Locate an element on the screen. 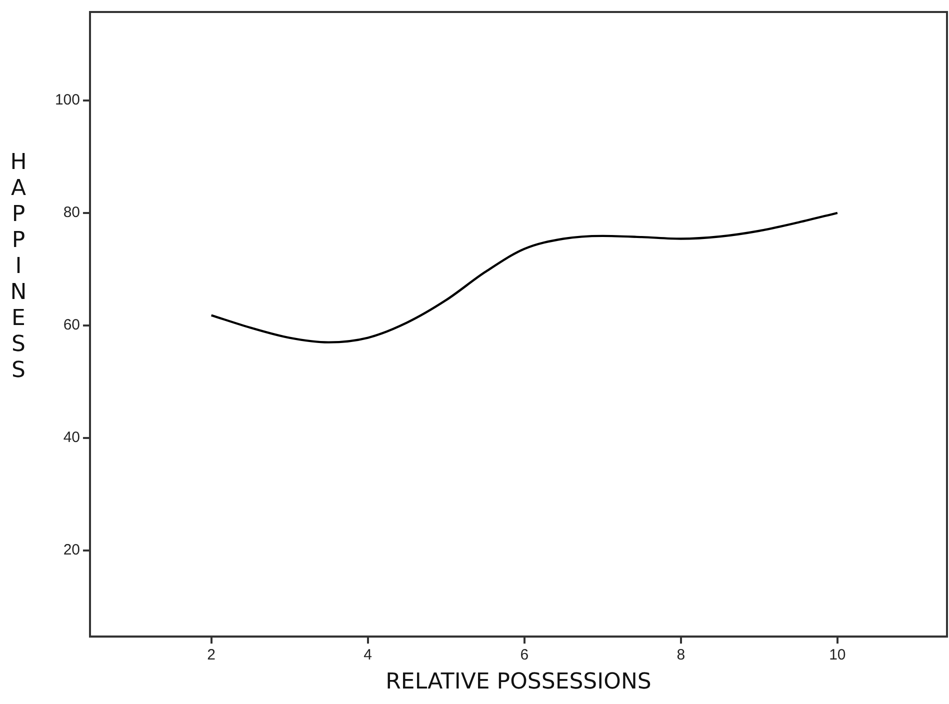 This screenshot has height=704, width=949. x-tick-label: 8 is located at coordinates (681, 655).